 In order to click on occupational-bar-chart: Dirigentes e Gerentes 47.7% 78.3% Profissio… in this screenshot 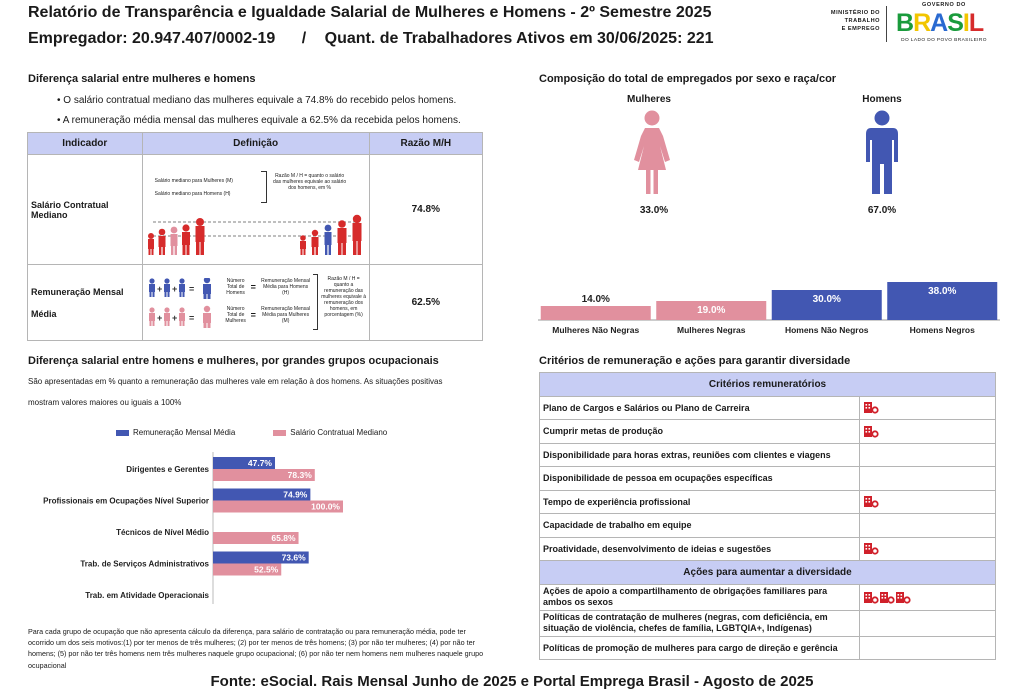, I will do `click(193, 528)`.